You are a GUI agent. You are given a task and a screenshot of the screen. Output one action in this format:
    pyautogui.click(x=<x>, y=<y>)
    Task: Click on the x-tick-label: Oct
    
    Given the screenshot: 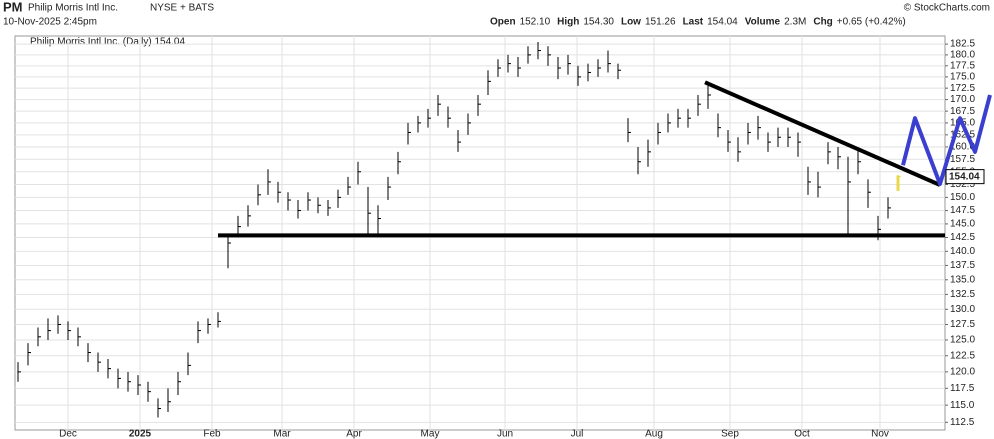 What is the action you would take?
    pyautogui.click(x=802, y=434)
    